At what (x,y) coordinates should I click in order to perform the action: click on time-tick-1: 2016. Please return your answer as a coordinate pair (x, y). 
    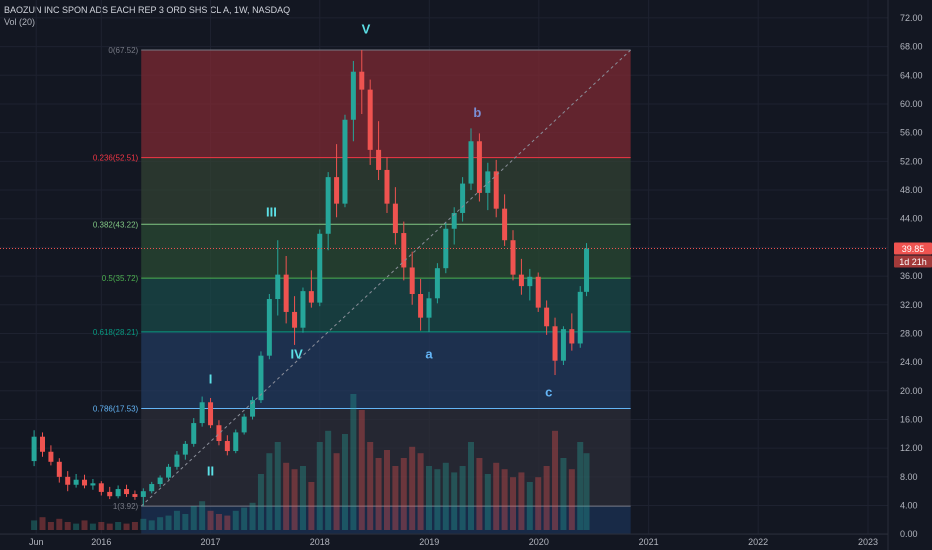
    Looking at the image, I should click on (101, 542).